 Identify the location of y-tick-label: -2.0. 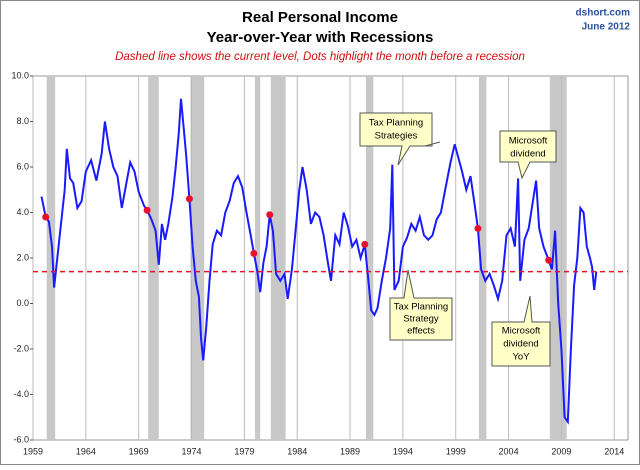
(21, 348).